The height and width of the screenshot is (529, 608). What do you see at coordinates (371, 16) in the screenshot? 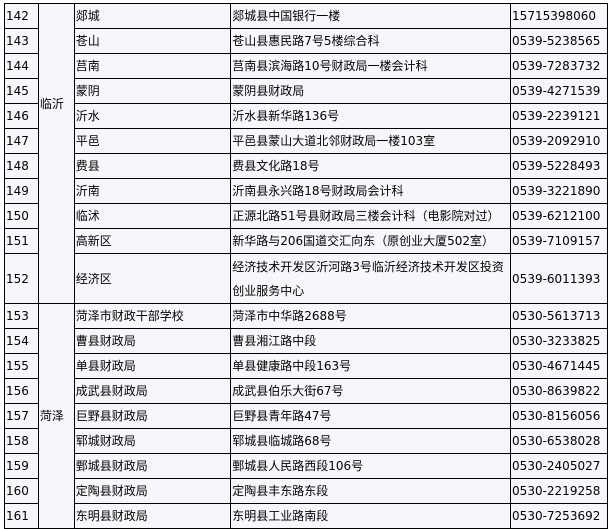
I see `address-cell: 郯城县中国银行一楼` at bounding box center [371, 16].